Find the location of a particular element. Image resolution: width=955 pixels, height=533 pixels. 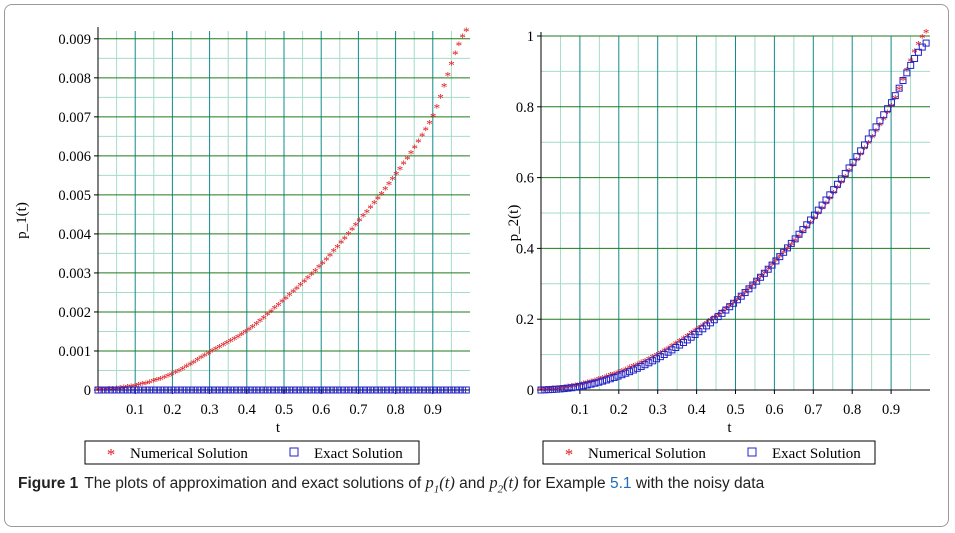

x-tick-label: 0.8 is located at coordinates (396, 410).